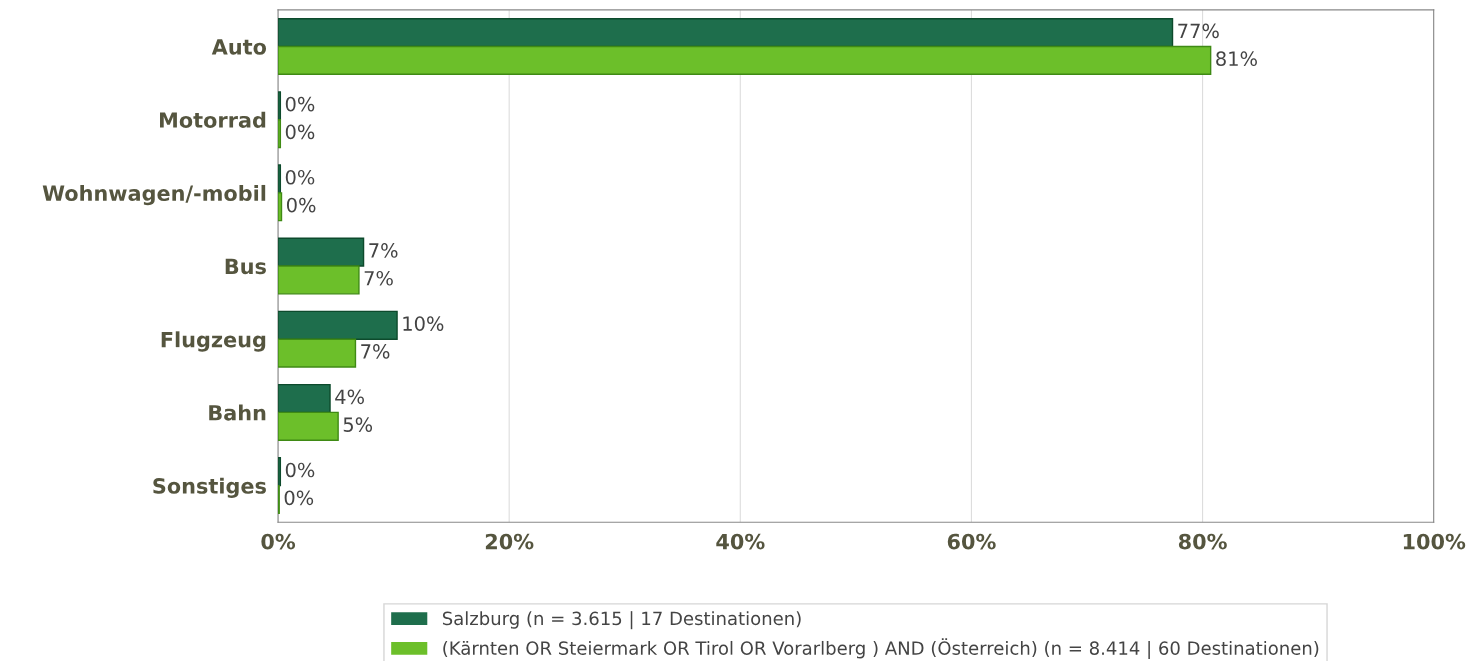  Describe the element at coordinates (881, 648) in the screenshot. I see `legend-label: (Kärnten OR Steiermark OR Tirol OR Vorarlberg ) AND (Österreich) (n = 8.414 | 60 Destinationen)` at that location.